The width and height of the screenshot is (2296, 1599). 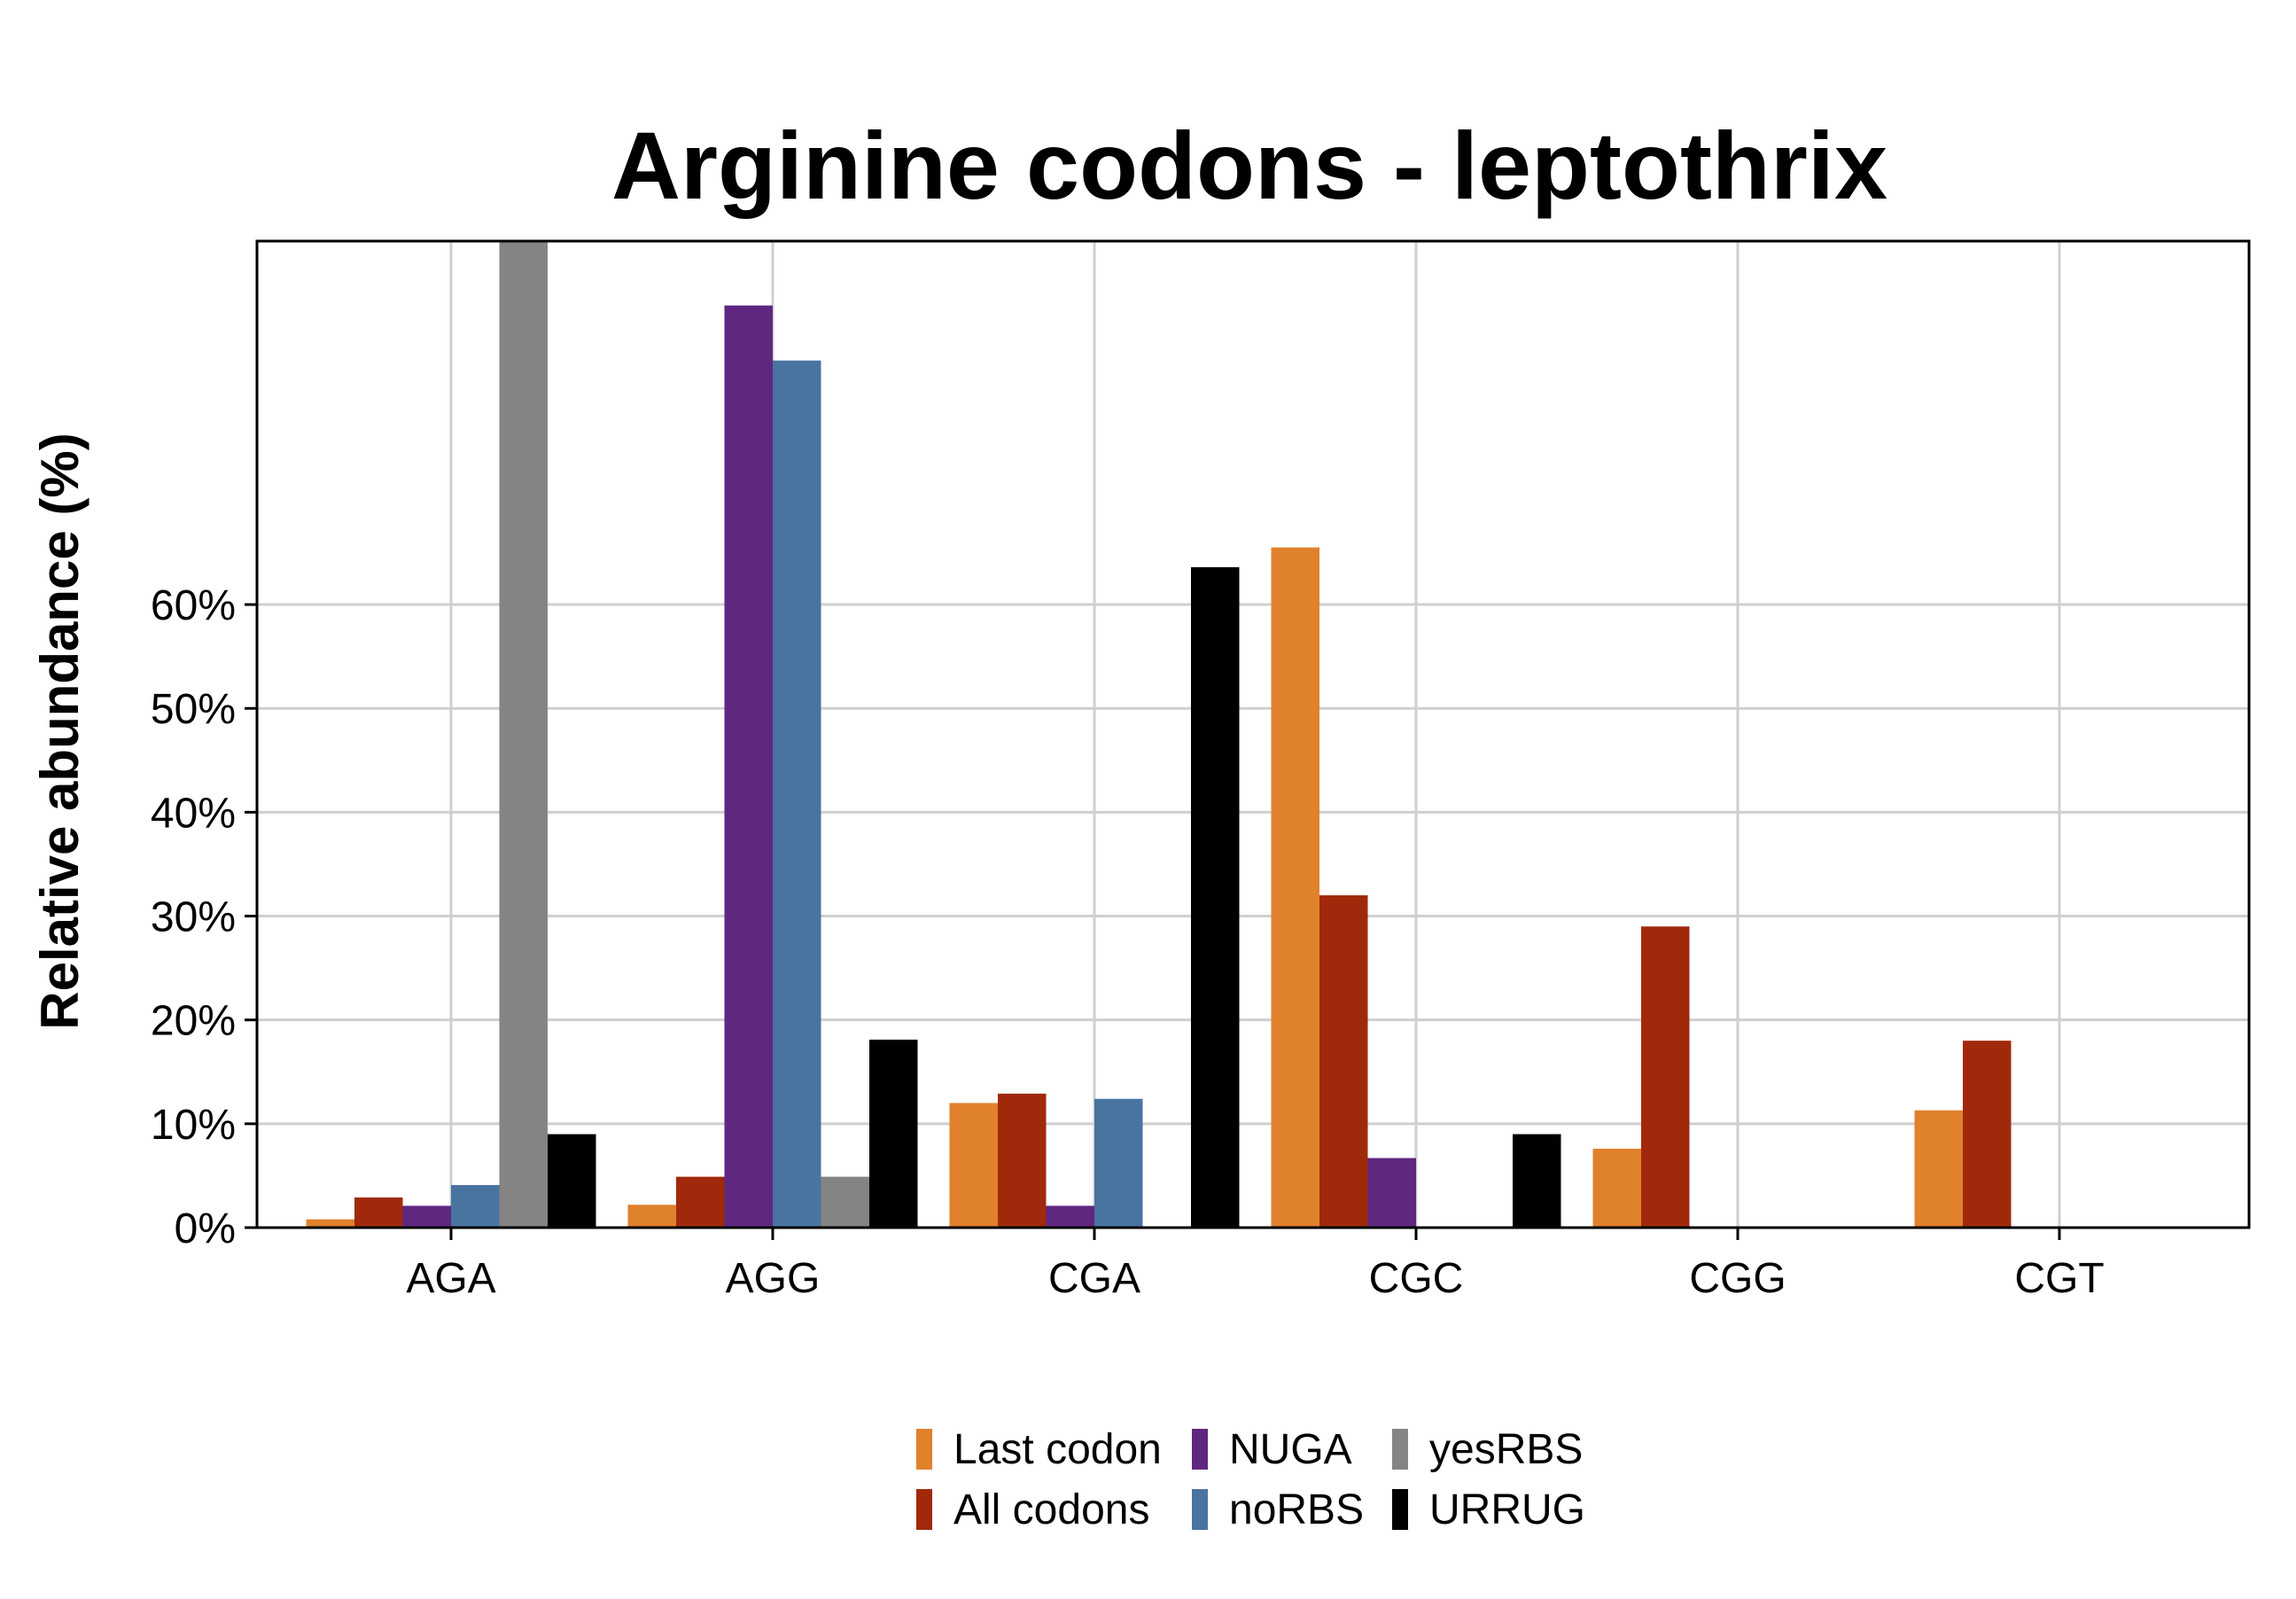 I want to click on y-tick-label: 20%, so click(x=193, y=1021).